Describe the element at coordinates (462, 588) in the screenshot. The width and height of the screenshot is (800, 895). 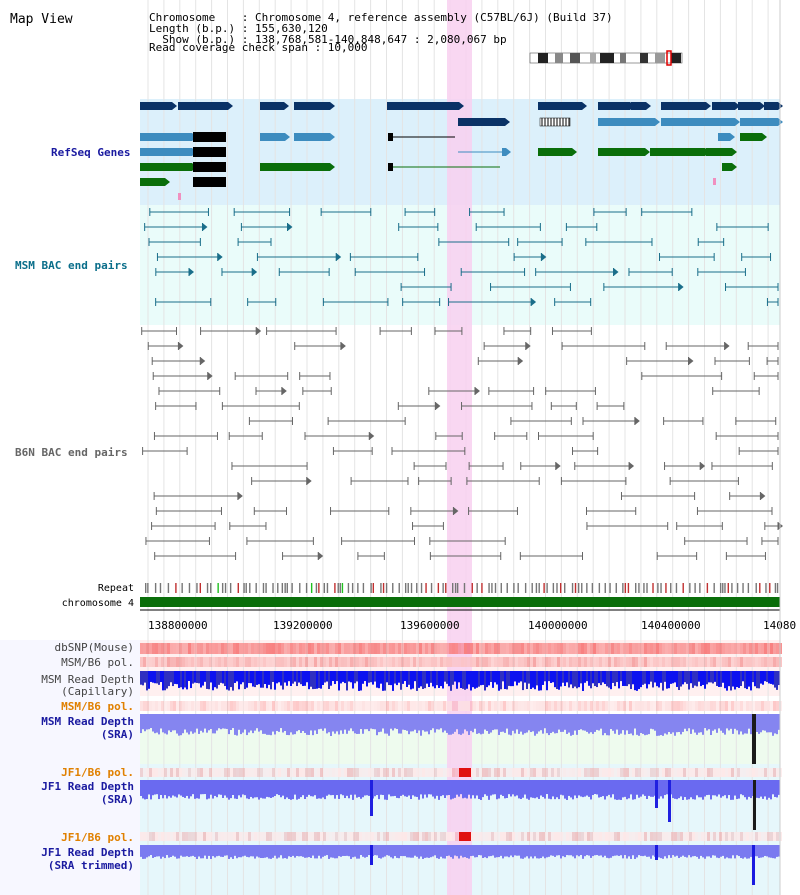
I see `repeat-track` at that location.